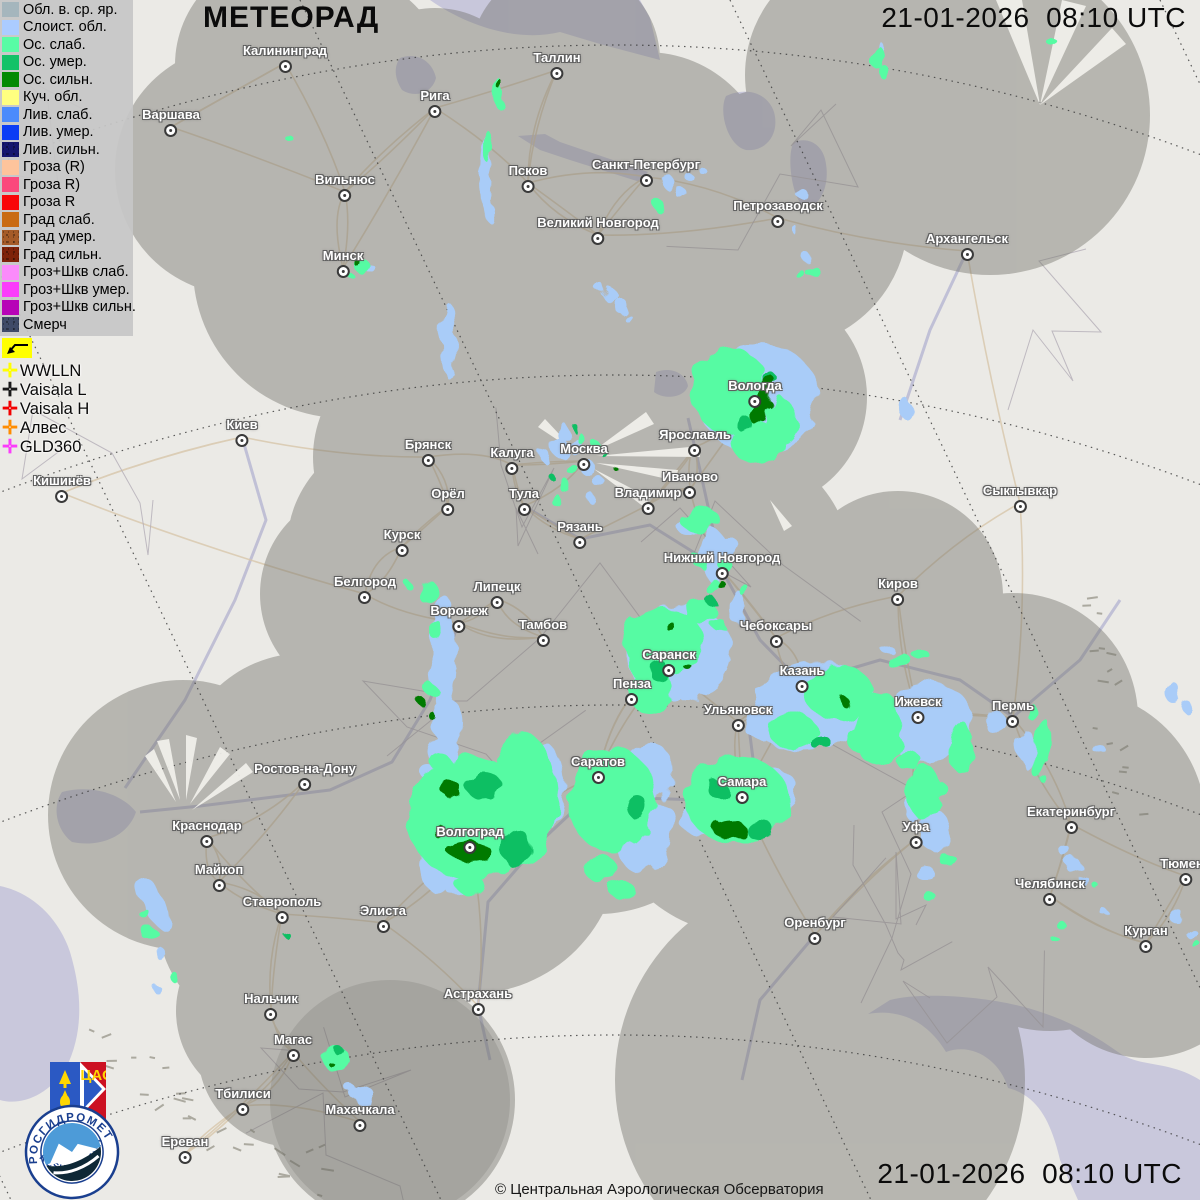 This screenshot has height=1200, width=1200. I want to click on lightning-network-label: WWLLN, so click(50, 371).